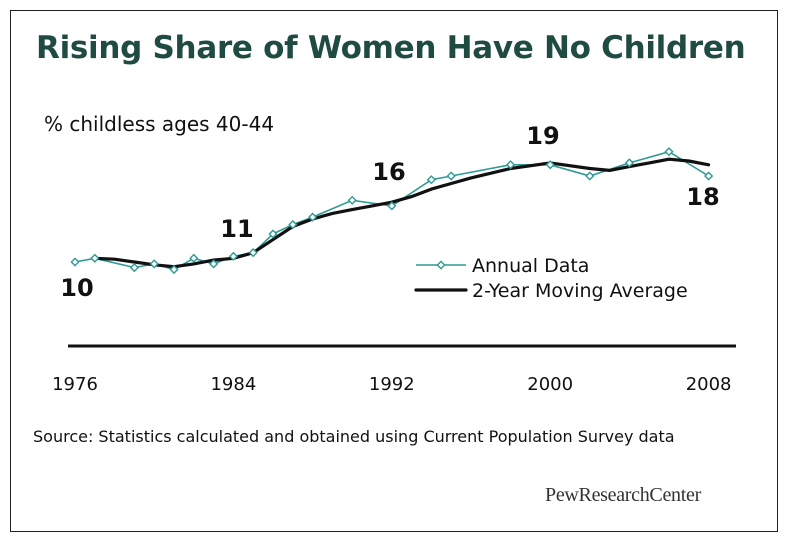 The image size is (800, 546). I want to click on x-tick-label: 2000, so click(550, 384).